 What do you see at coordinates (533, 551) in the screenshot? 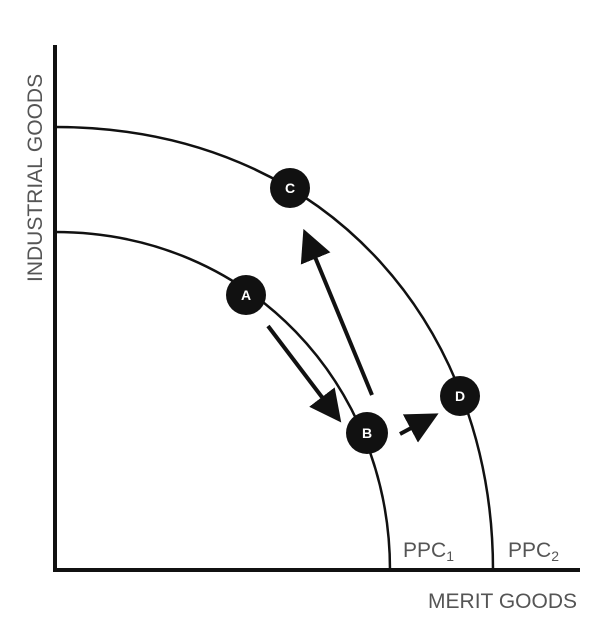
I see `ppc2-label: PPC2` at bounding box center [533, 551].